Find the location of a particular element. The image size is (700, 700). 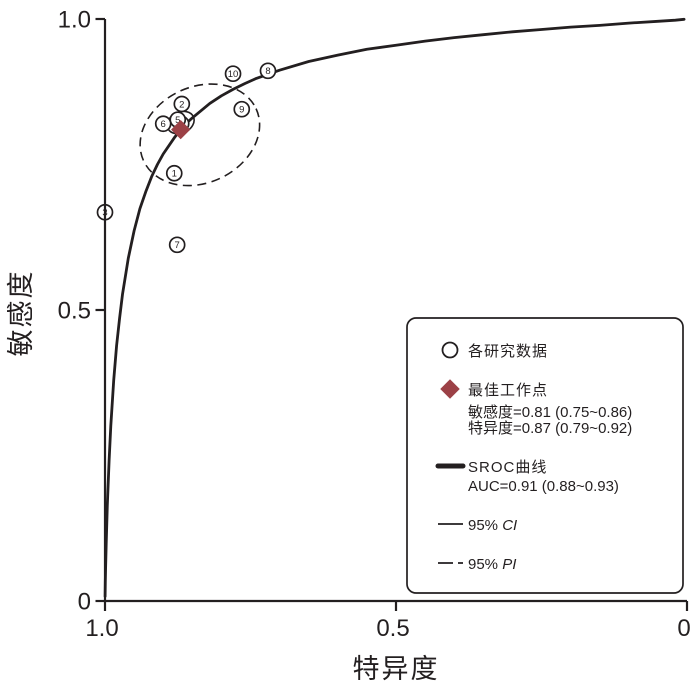

legend-label: AUC=0.91 (0.88~0.93) is located at coordinates (543, 486).